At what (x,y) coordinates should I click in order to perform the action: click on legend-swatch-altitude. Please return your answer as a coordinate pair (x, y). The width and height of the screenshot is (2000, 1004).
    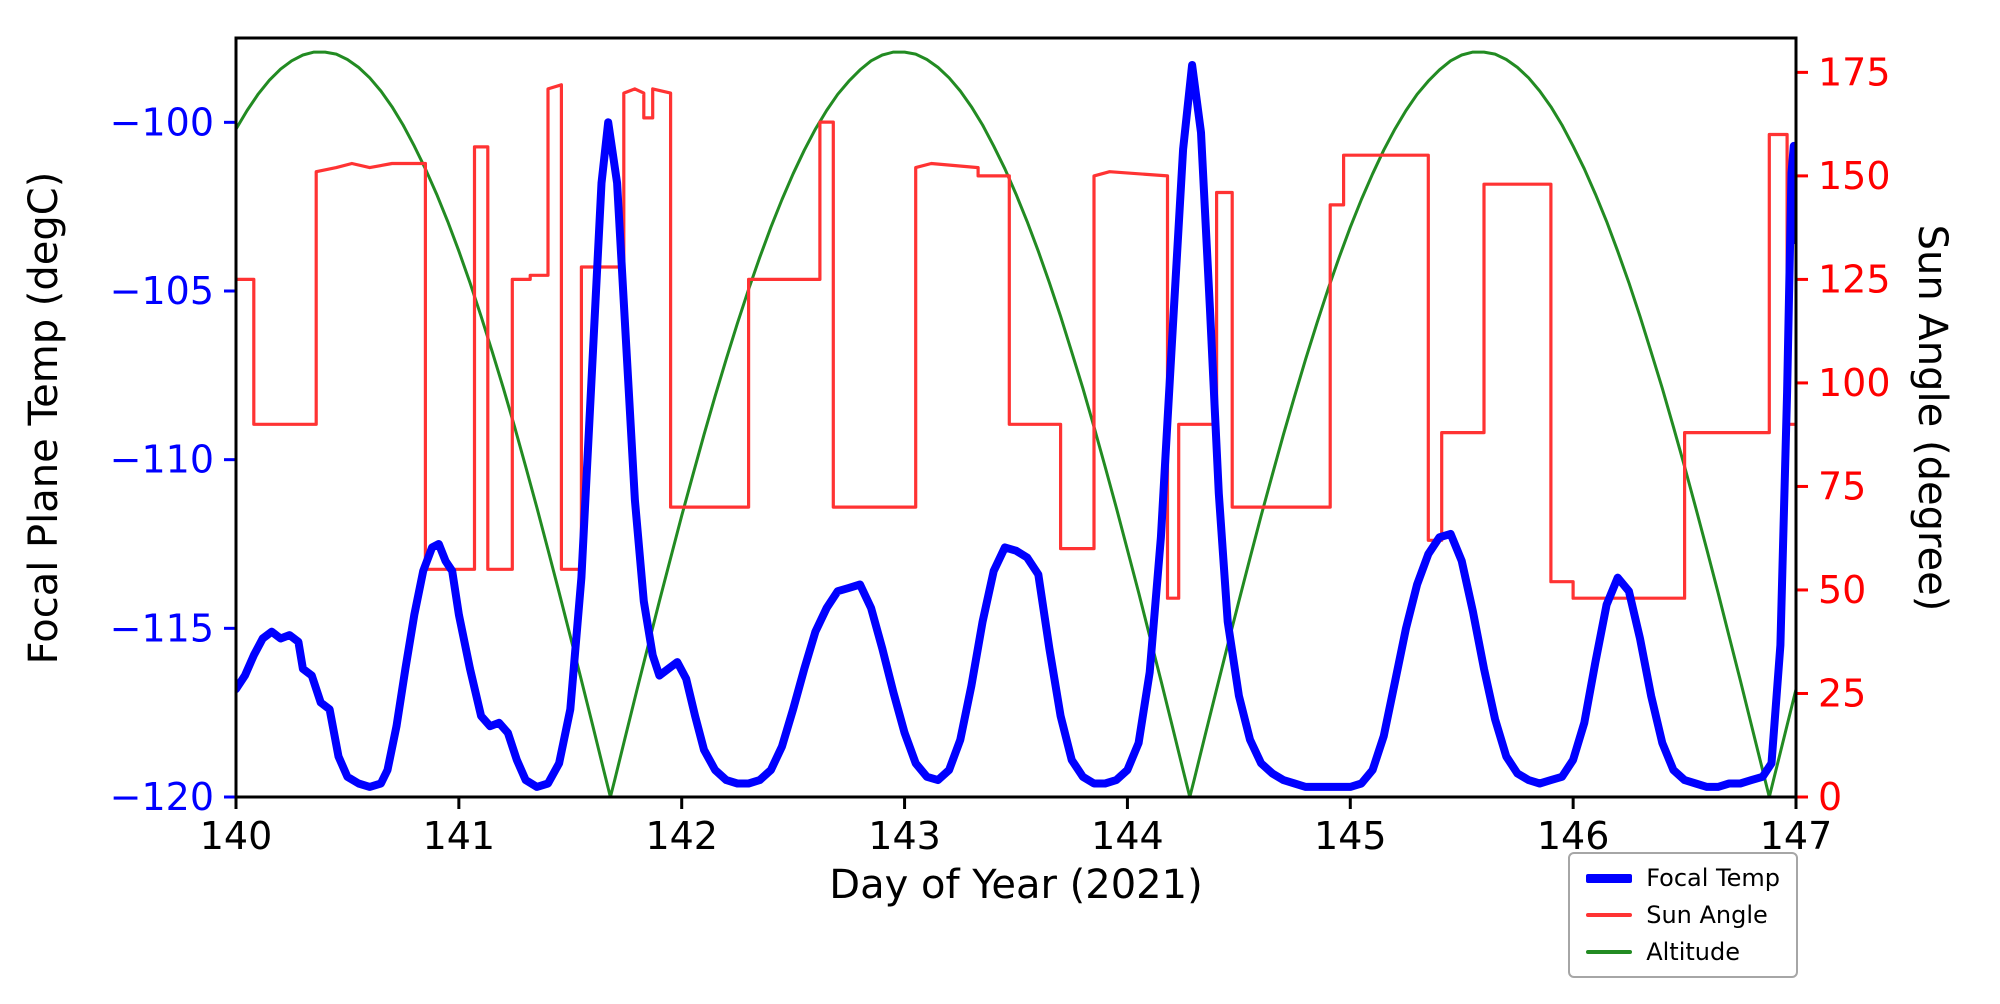
    Looking at the image, I should click on (1609, 952).